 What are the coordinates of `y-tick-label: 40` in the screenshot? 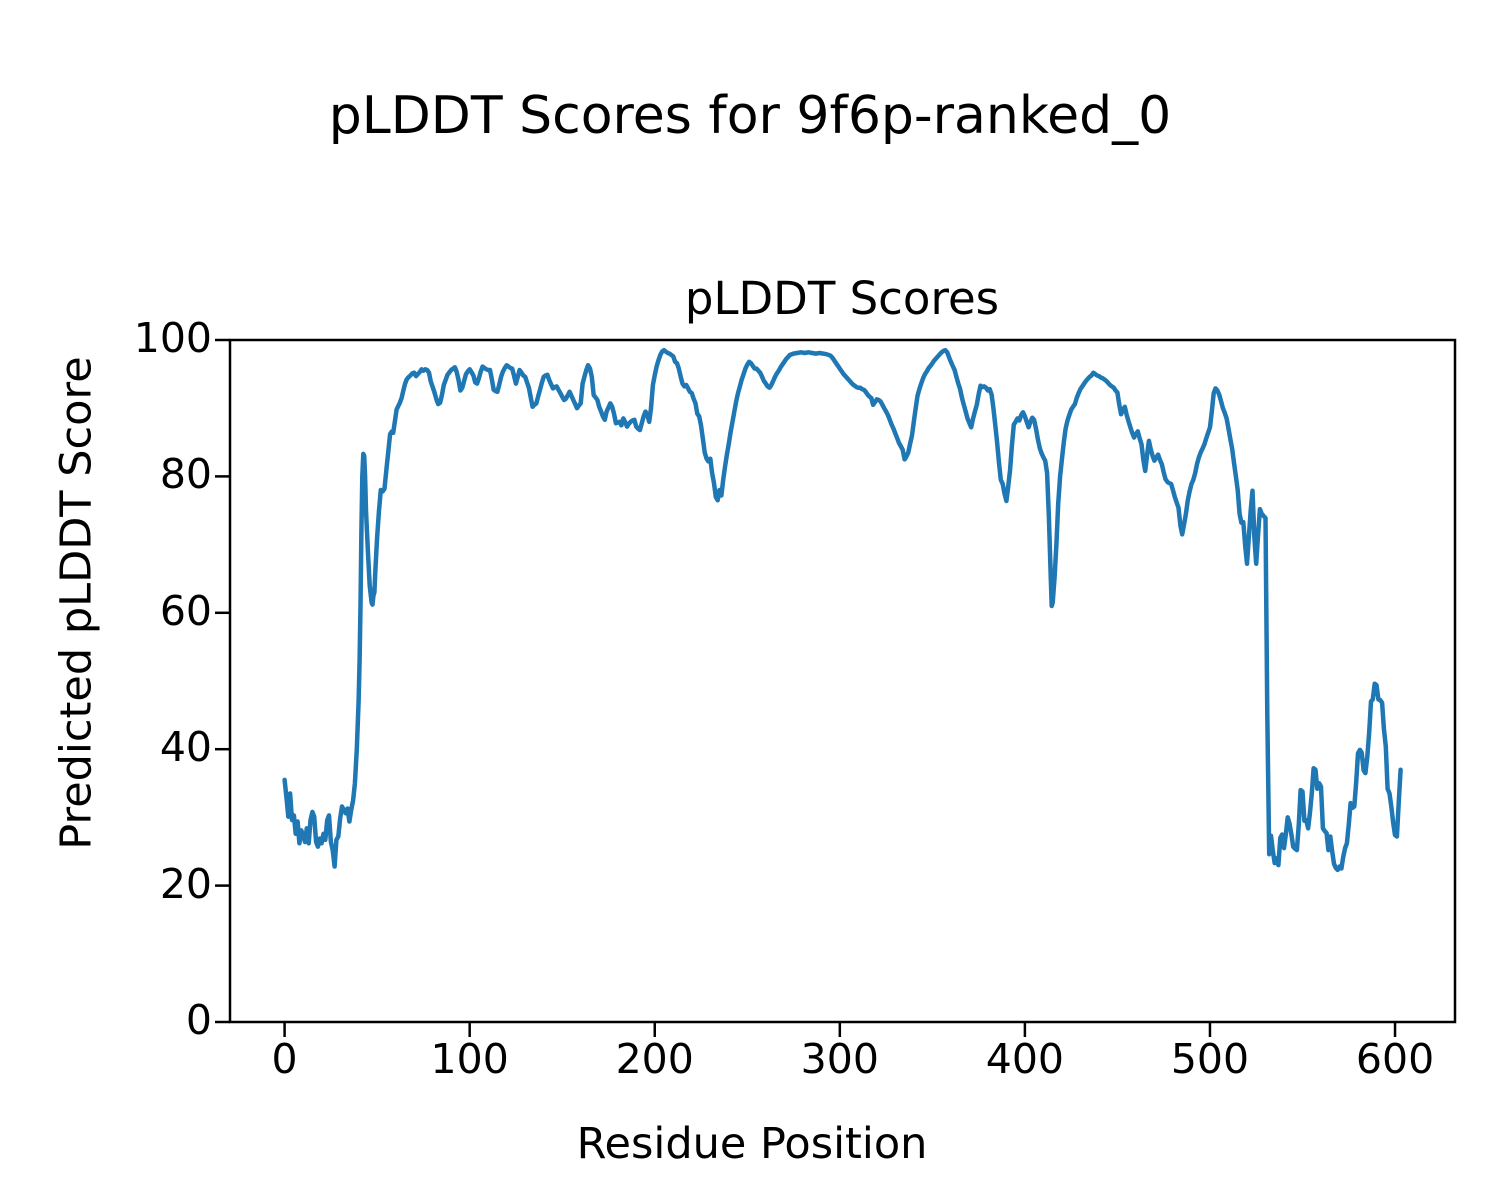 It's located at (185, 747).